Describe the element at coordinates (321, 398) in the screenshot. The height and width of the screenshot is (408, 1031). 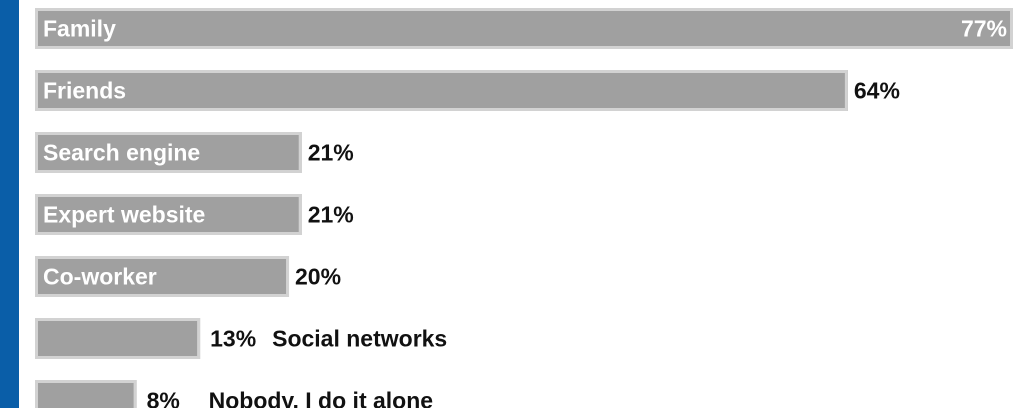
I see `category-label-nobody-i-do-it-alone: Nobody, I do it alone` at that location.